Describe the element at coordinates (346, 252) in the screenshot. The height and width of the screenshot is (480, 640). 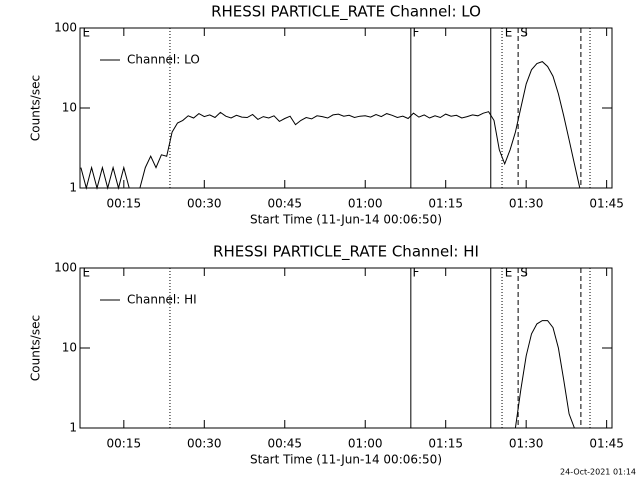
I see `chart-title: RHESSI PARTICLE_RATE Channel: HI` at that location.